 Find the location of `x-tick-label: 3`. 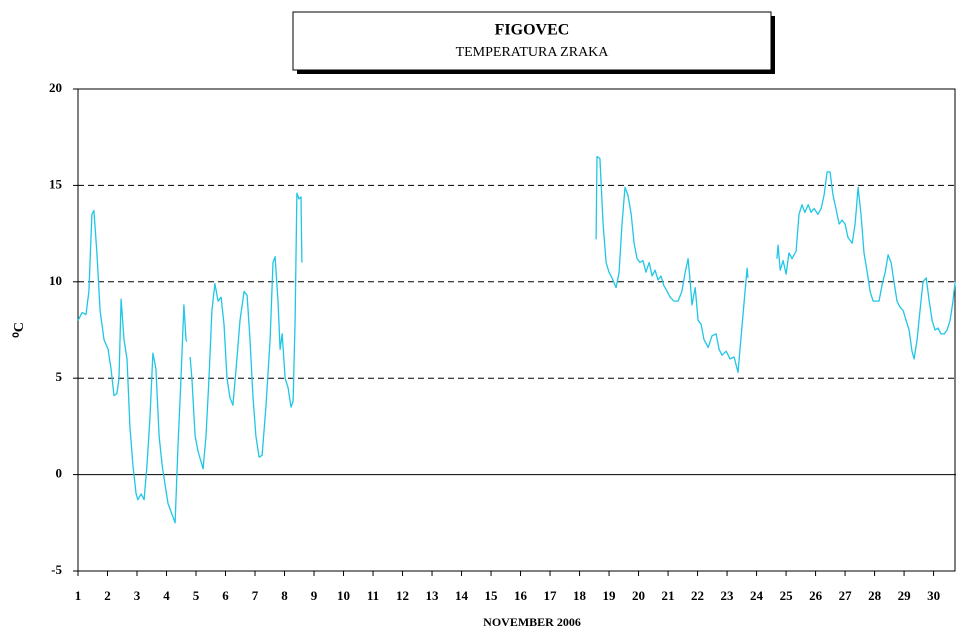

x-tick-label: 3 is located at coordinates (137, 595).